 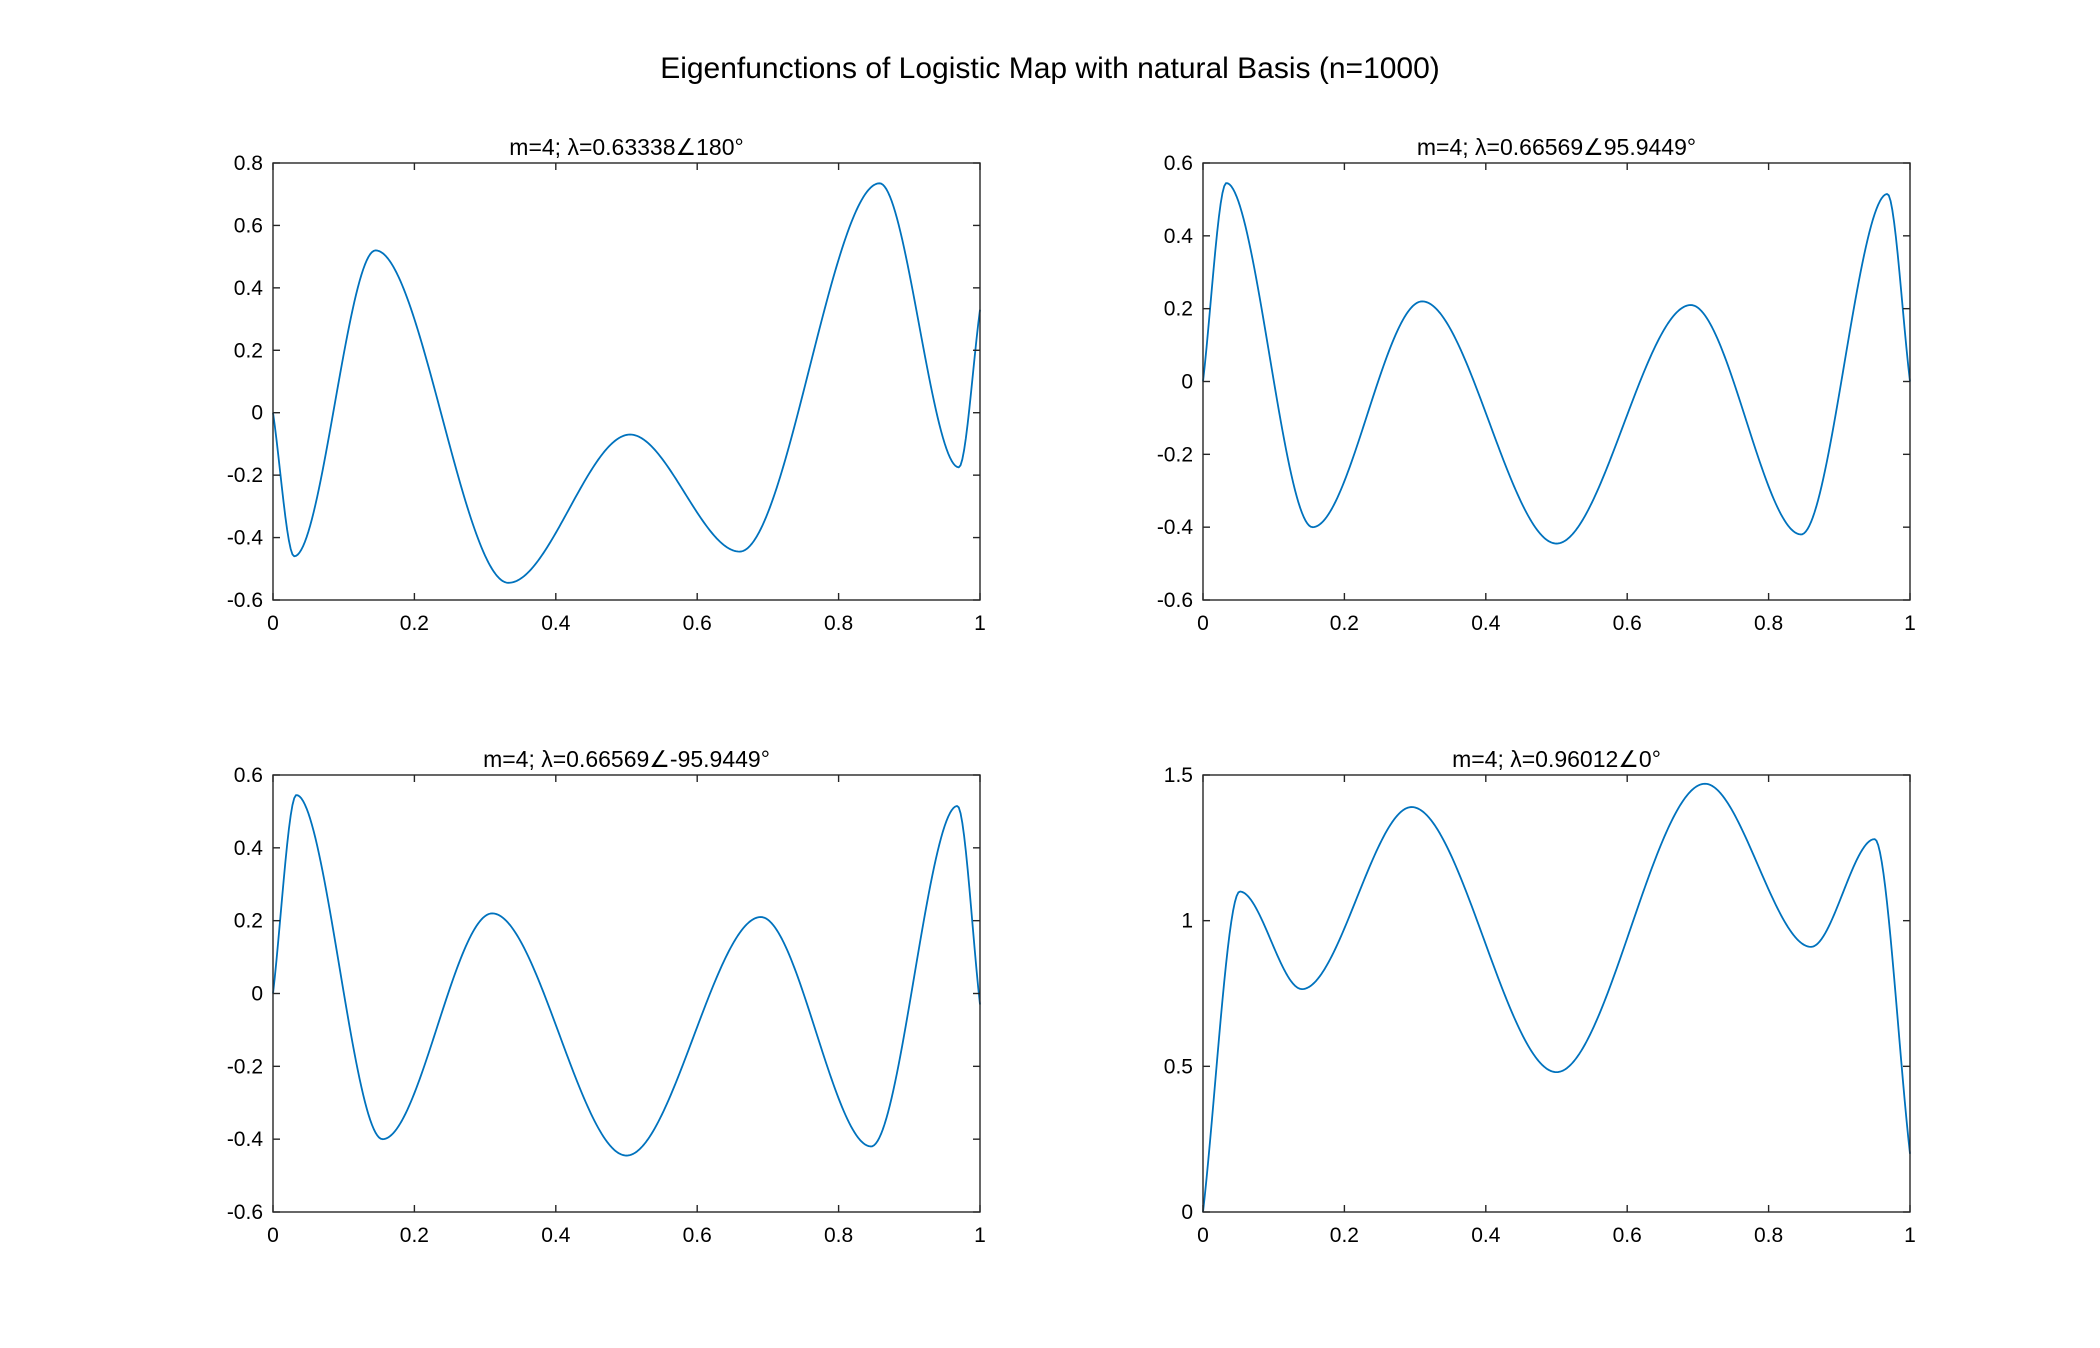 I want to click on subplot-title: m=4; λ=0.66569∠95.9449°, so click(x=1556, y=147).